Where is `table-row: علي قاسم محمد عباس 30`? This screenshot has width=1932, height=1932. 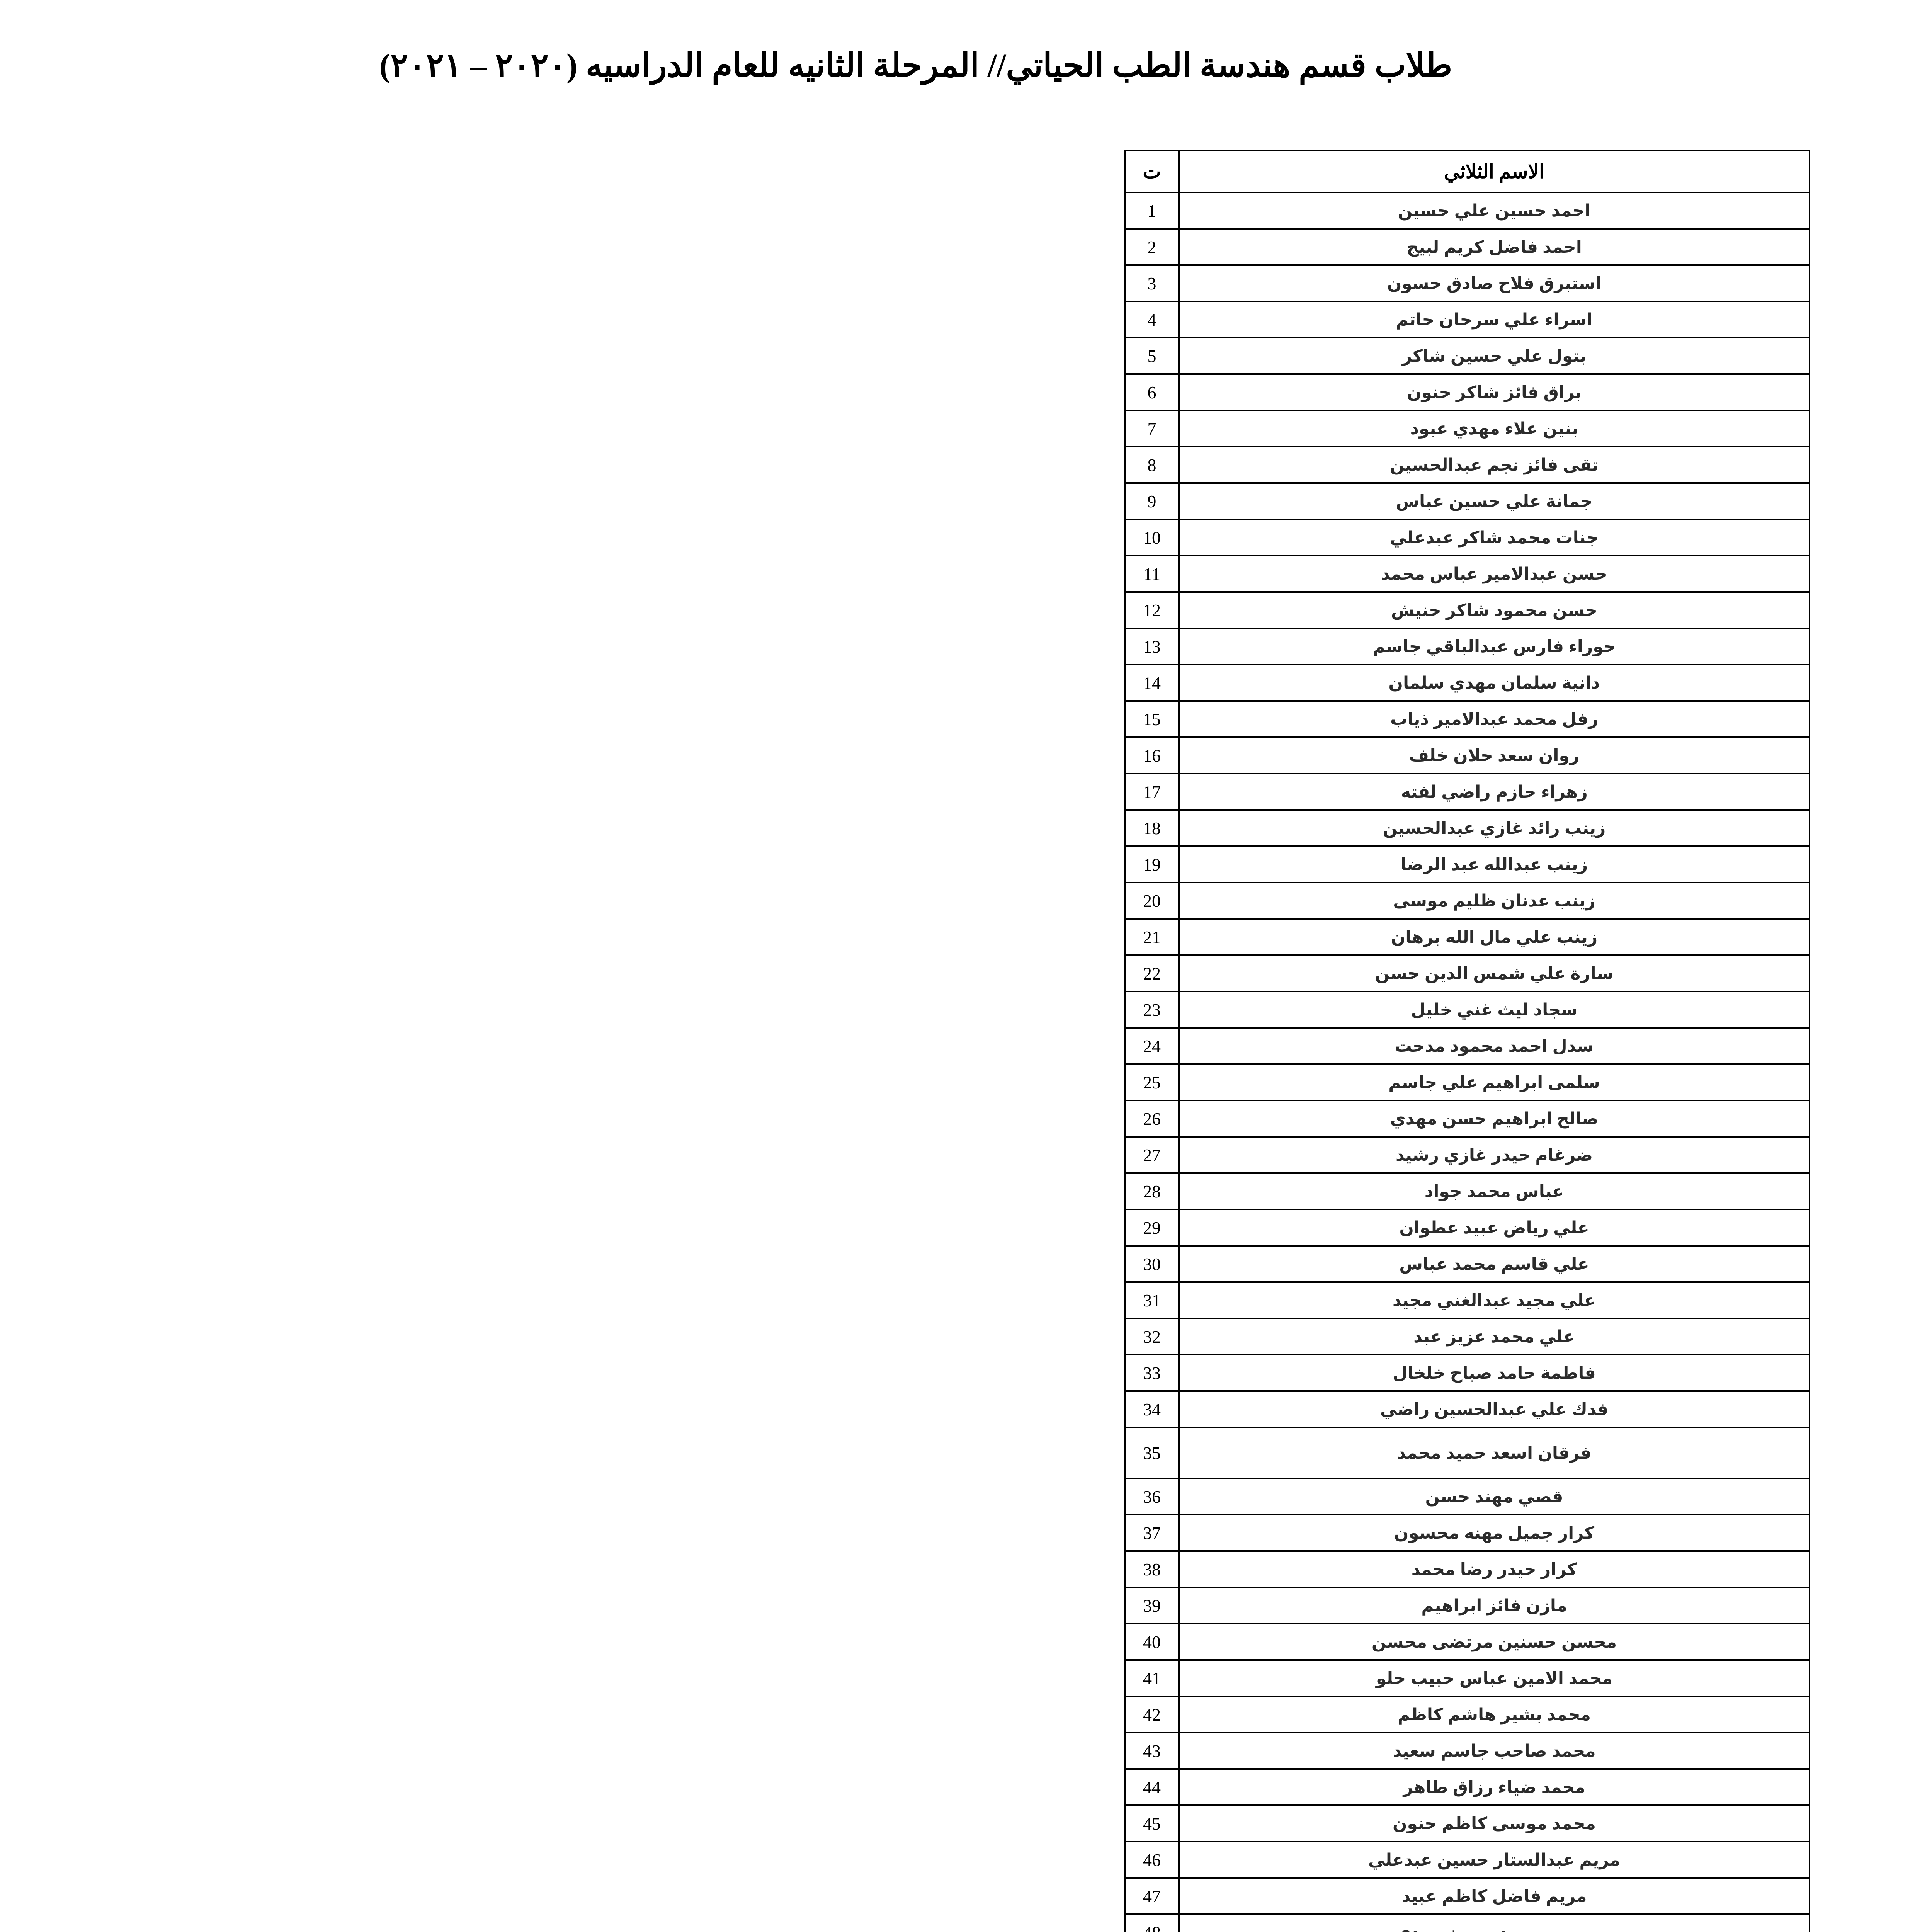
table-row: علي قاسم محمد عباس 30 is located at coordinates (1467, 1264).